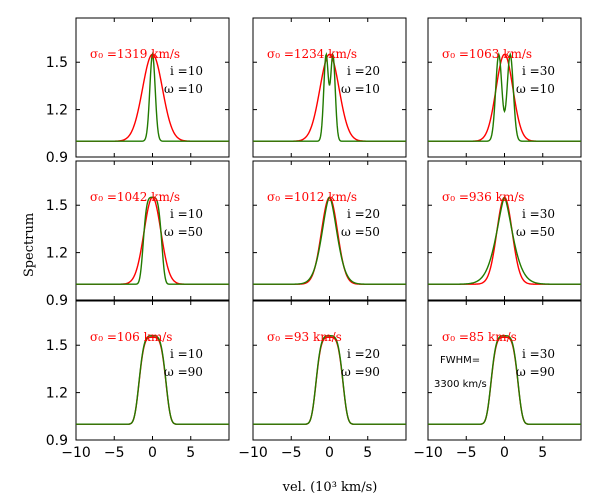 The height and width of the screenshot is (500, 600). I want to click on sigma-label: σ₀ =1042 km/s, so click(135, 197).